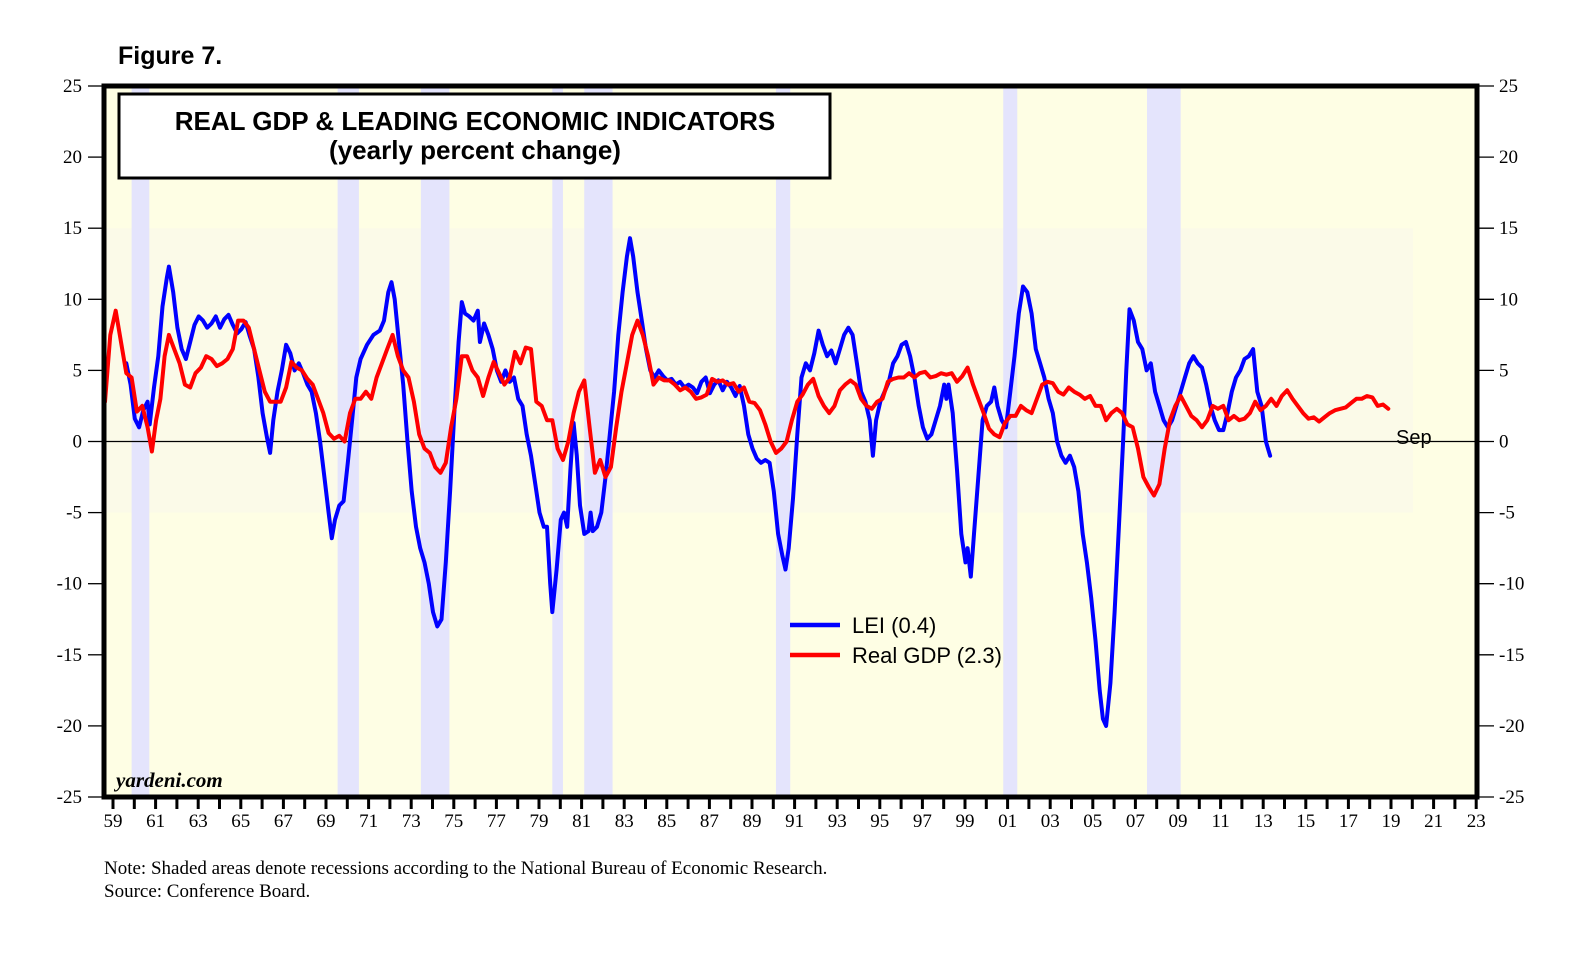  I want to click on y-tick-label-right: -25, so click(1511, 797).